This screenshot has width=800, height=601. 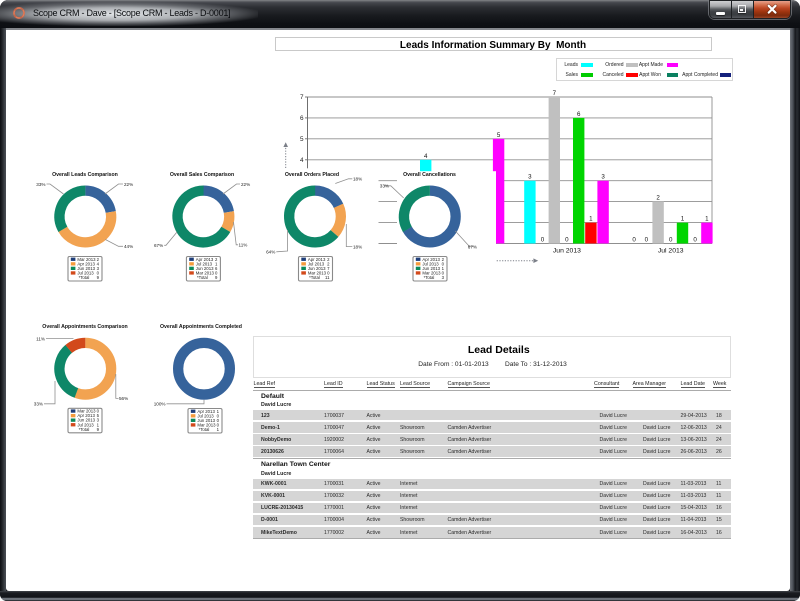 I want to click on svg-text:Overall Appointments Compariso: Overall Appointments Comparison, so click(x=84, y=327).